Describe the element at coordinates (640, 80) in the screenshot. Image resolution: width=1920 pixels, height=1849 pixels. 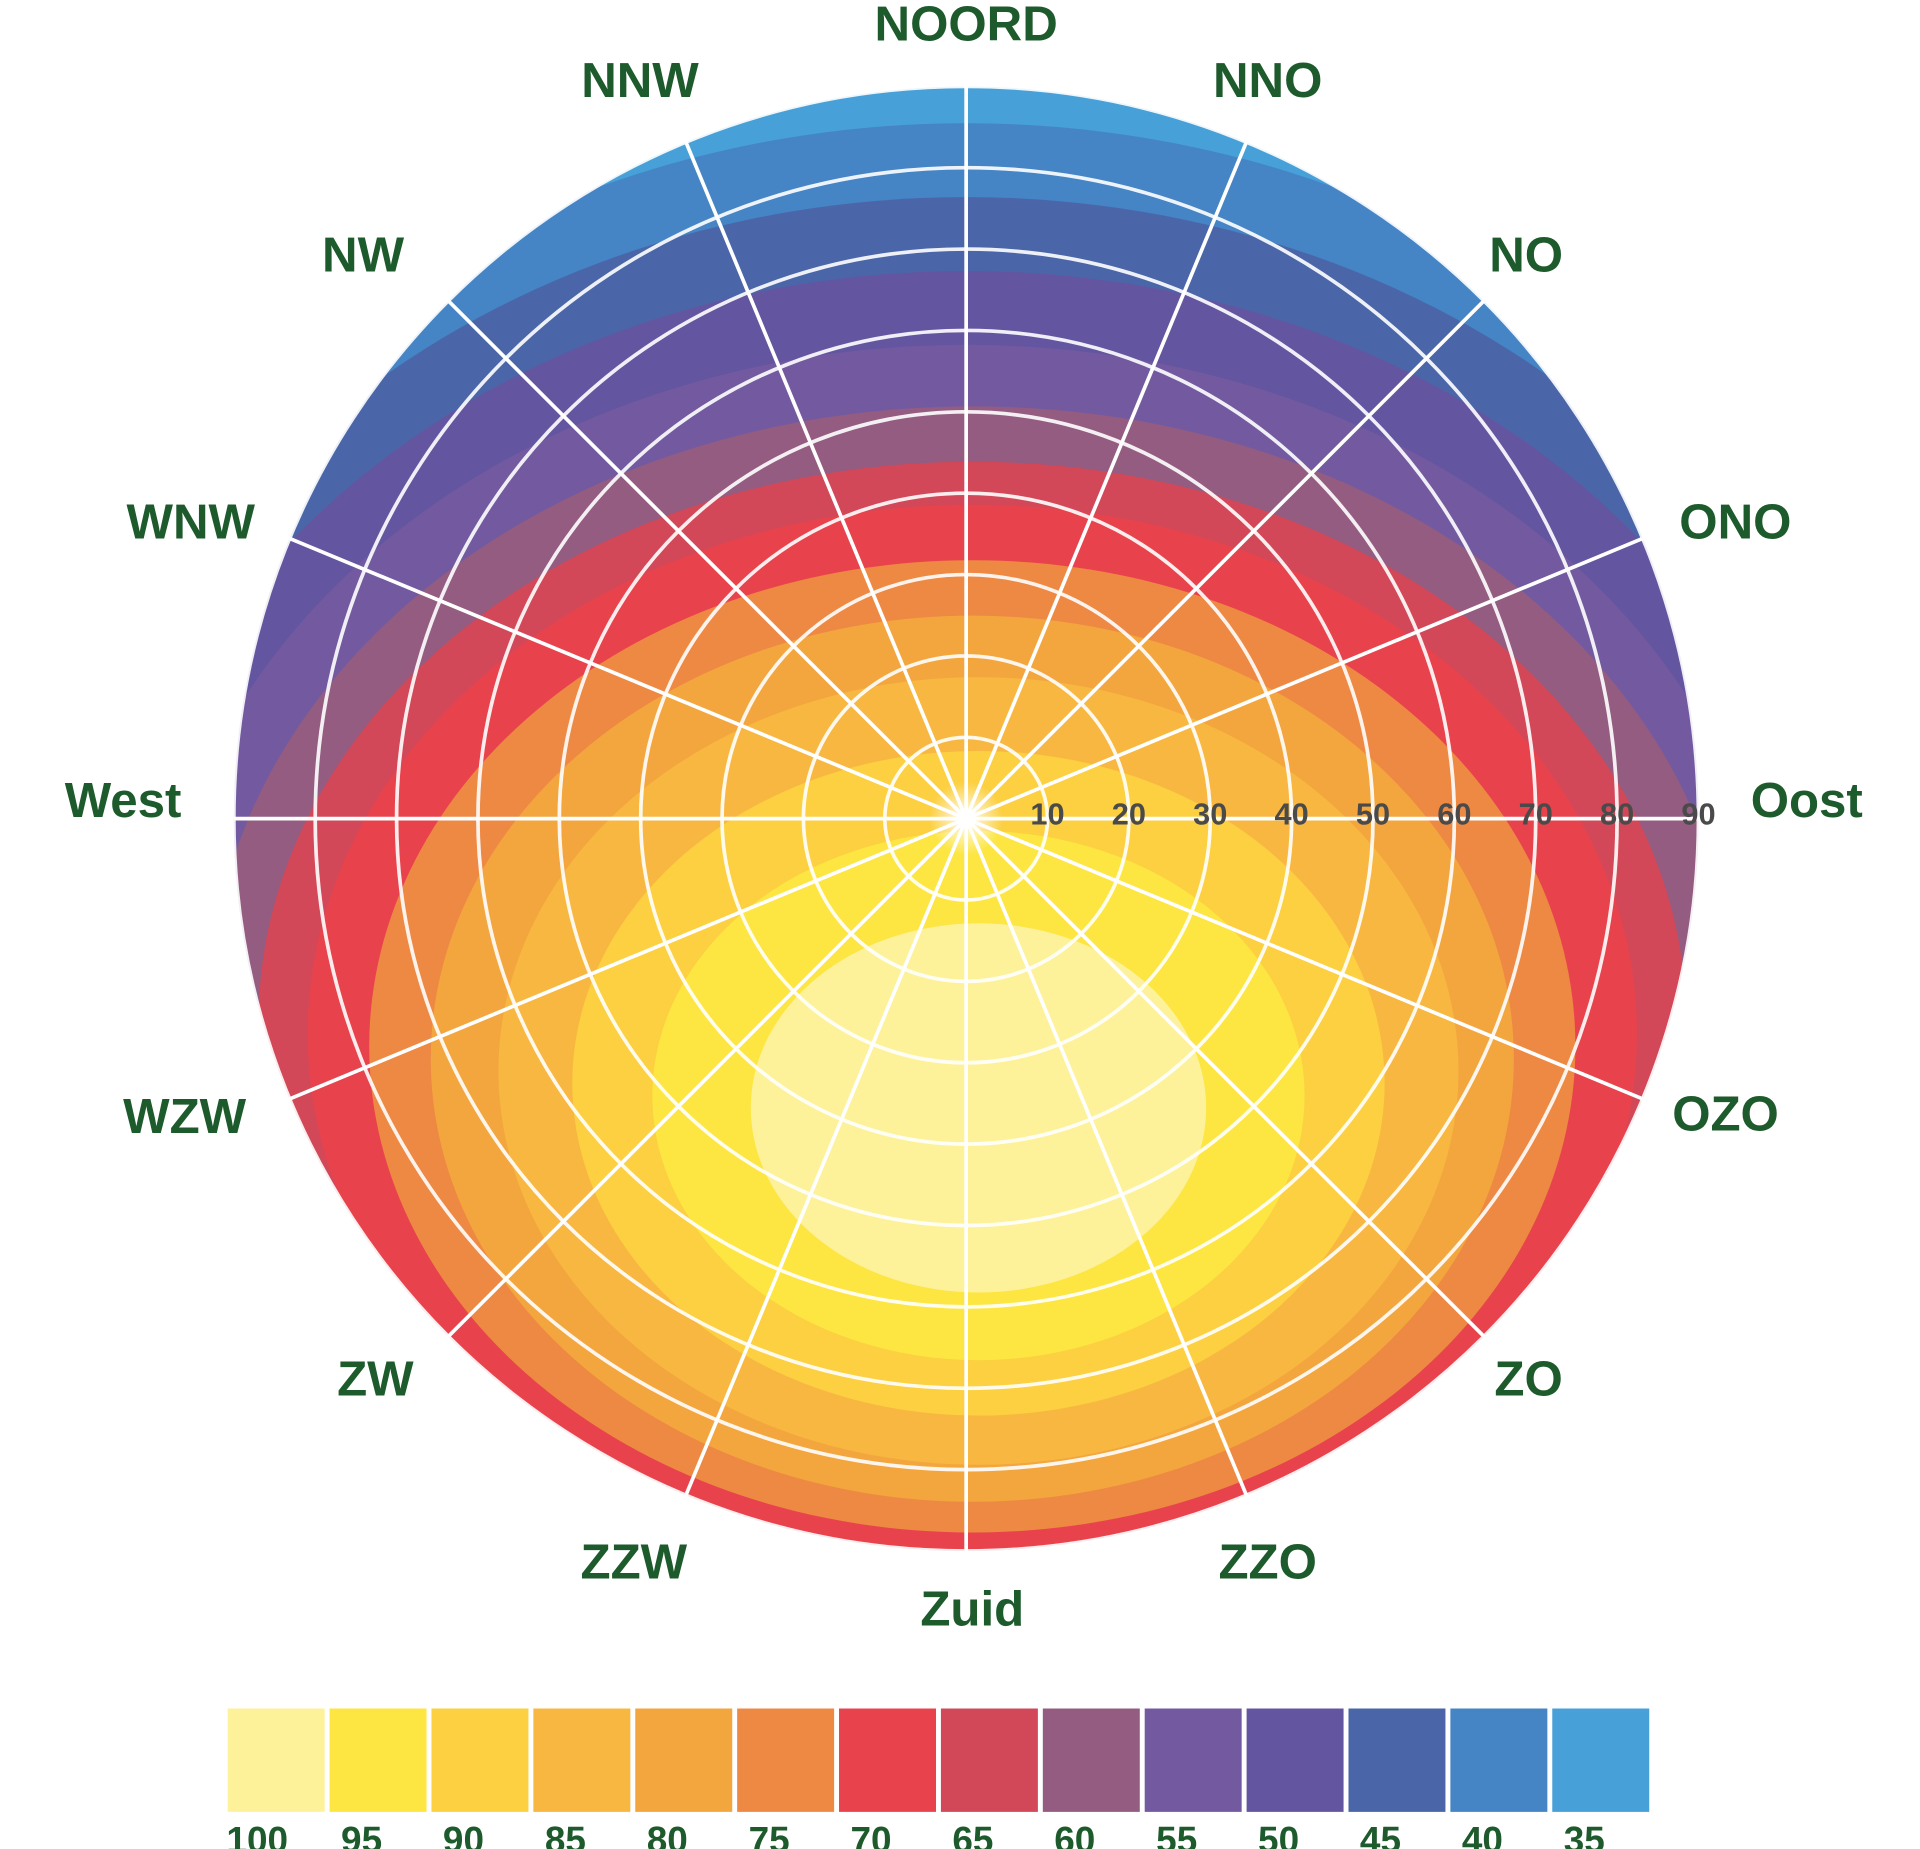
I see `direction-label-nnw: NNW` at that location.